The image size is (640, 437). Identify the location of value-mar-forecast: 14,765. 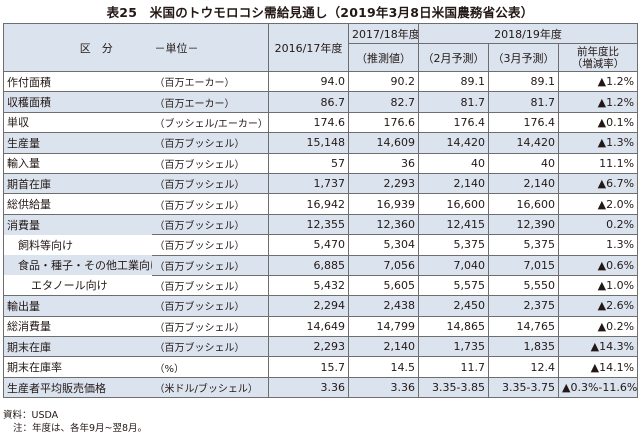
(523, 326).